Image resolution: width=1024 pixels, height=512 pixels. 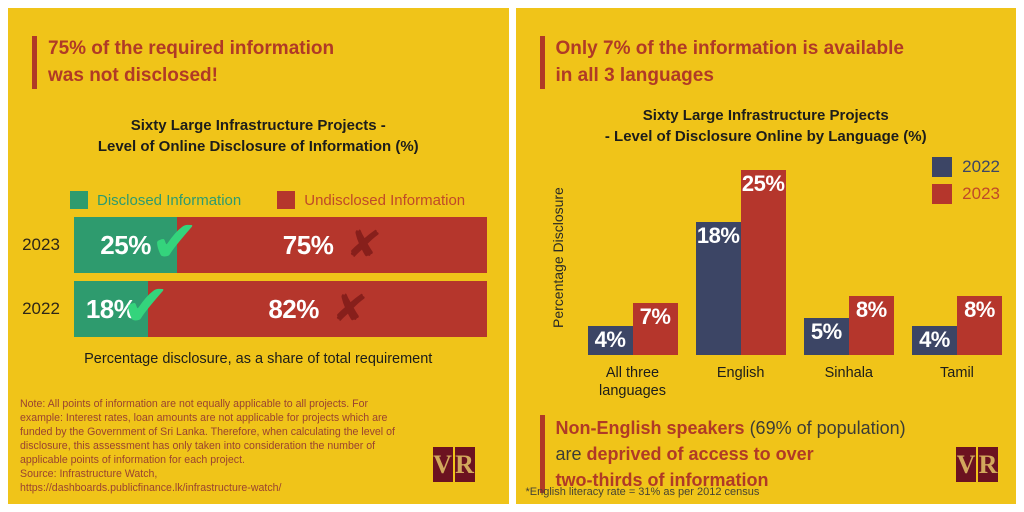 I want to click on category-label-all-three: All three languages, so click(x=632, y=382).